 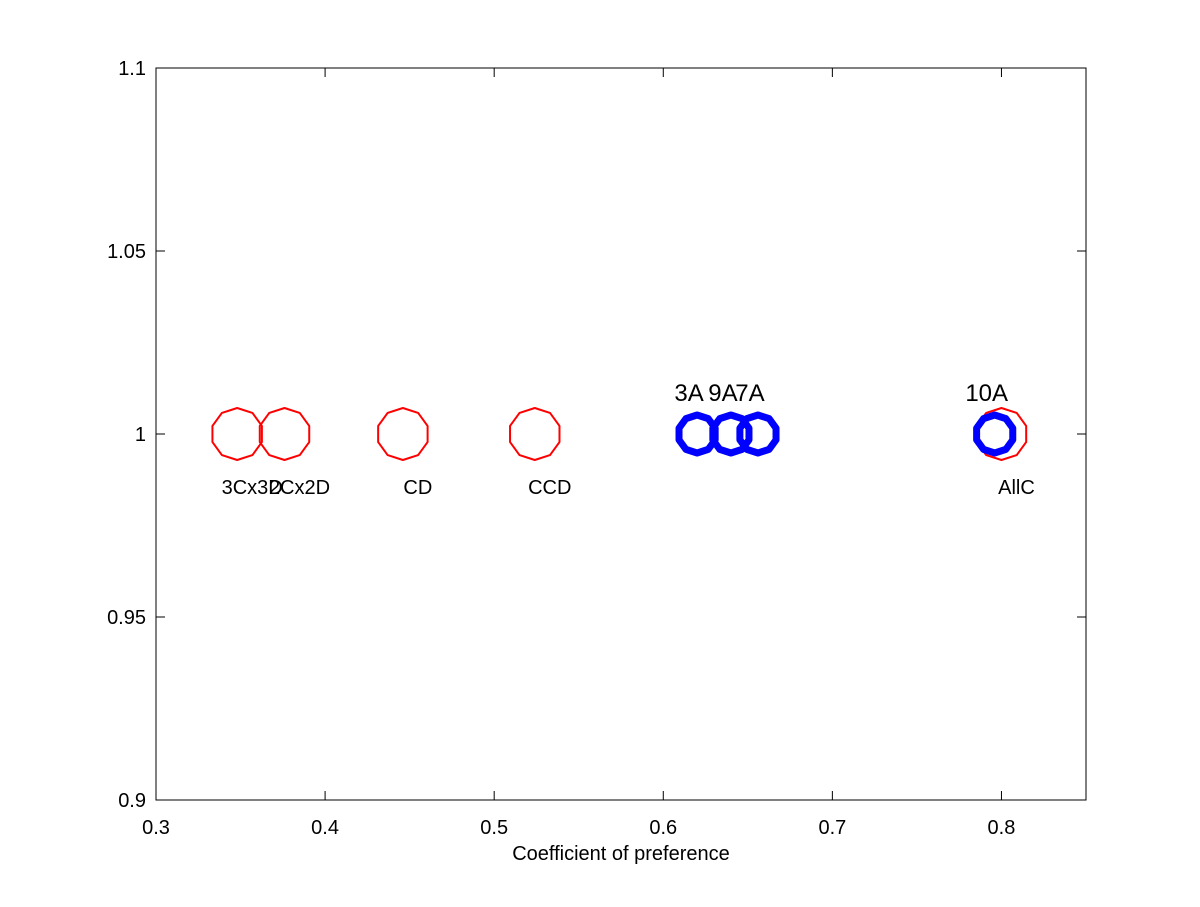 I want to click on x-tick-label: 0.5, so click(x=494, y=828).